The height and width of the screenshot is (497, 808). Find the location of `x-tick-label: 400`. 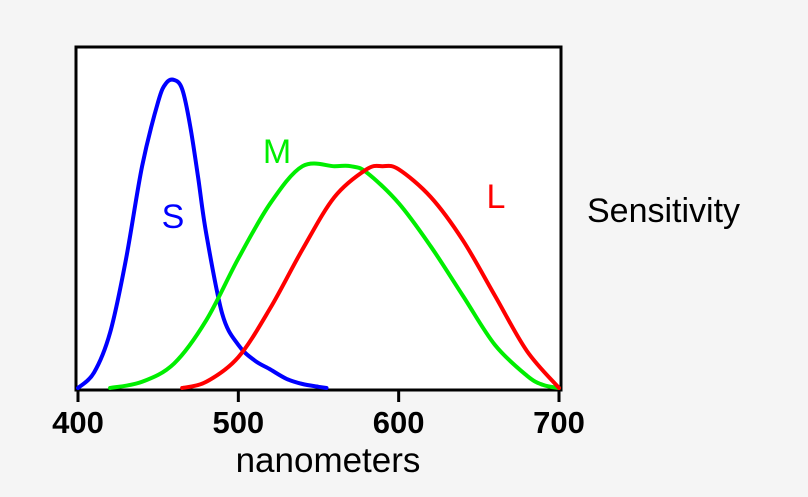

x-tick-label: 400 is located at coordinates (78, 422).